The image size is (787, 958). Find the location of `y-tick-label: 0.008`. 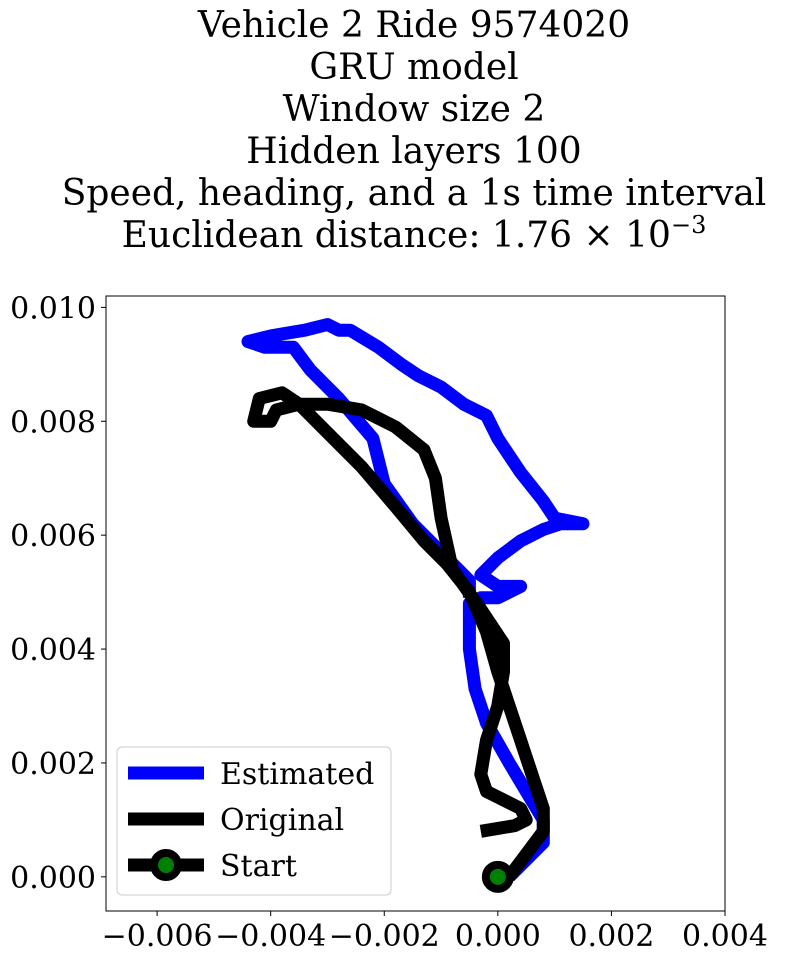

y-tick-label: 0.008 is located at coordinates (53, 422).